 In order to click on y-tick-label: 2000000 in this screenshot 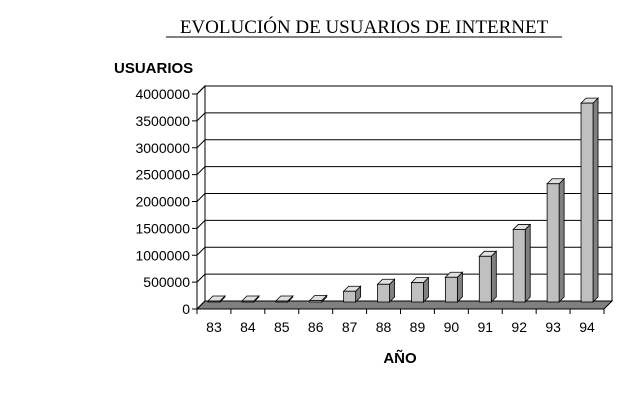, I will do `click(162, 202)`.